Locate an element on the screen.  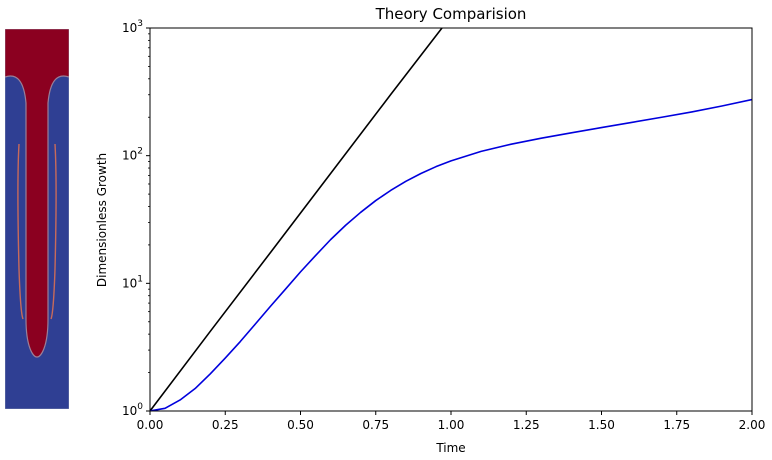
x-axis: 0.00 0.25 0.50 0.75 1.00 1.25 1.50 1.75 2.00 is located at coordinates (451, 421).